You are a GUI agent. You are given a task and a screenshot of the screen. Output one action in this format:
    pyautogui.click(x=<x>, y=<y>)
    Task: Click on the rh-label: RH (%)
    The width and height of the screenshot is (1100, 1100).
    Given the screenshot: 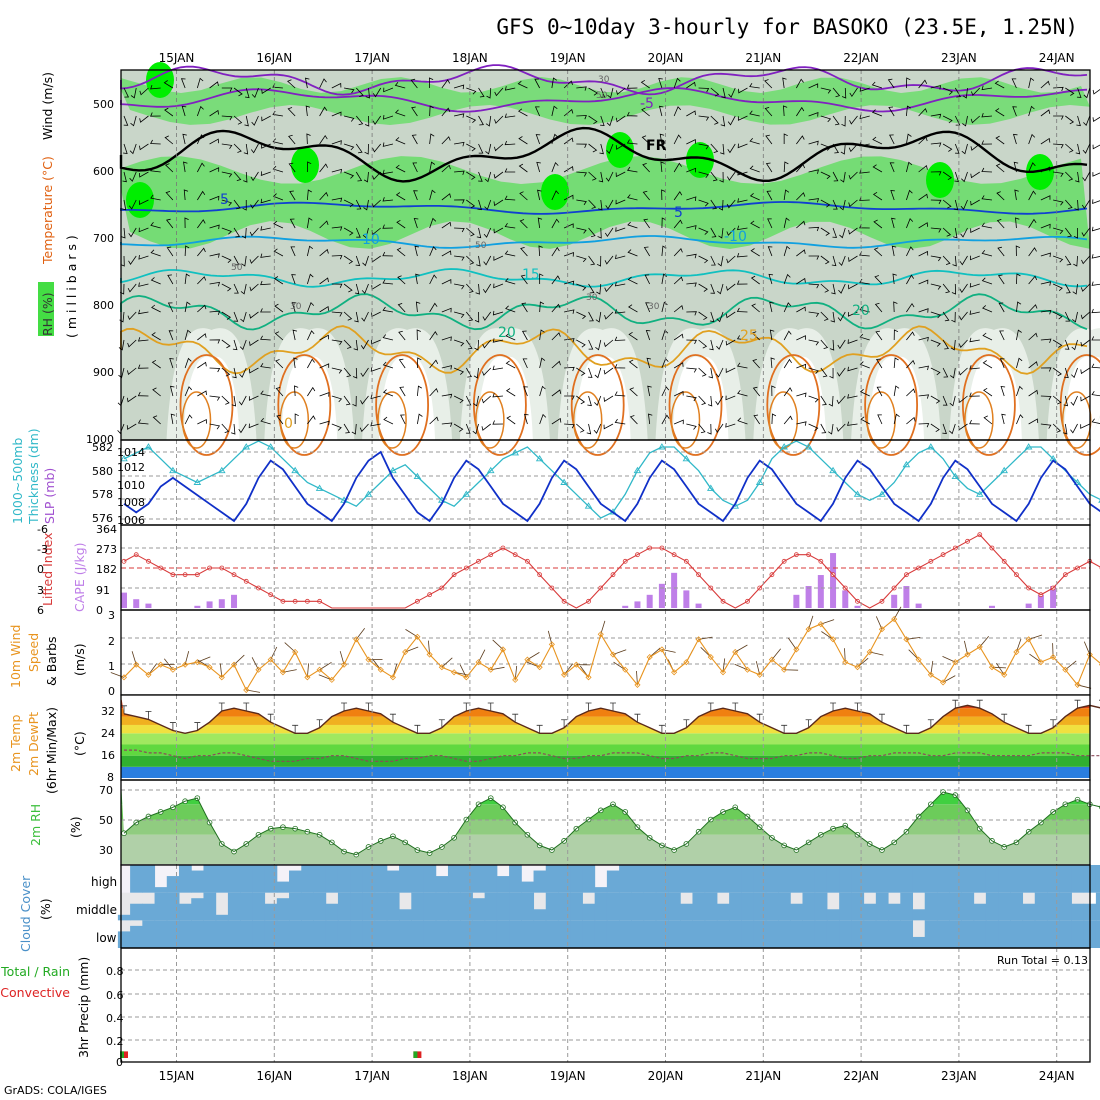 What is the action you would take?
    pyautogui.click(x=47, y=314)
    